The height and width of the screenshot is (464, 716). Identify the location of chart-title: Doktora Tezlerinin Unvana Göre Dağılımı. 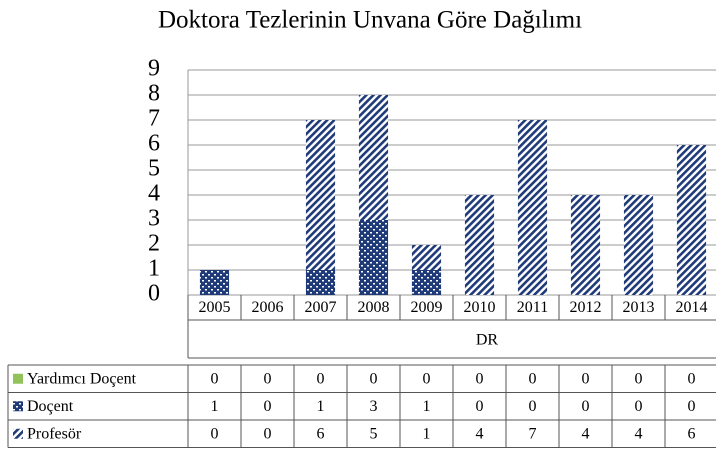
(370, 20).